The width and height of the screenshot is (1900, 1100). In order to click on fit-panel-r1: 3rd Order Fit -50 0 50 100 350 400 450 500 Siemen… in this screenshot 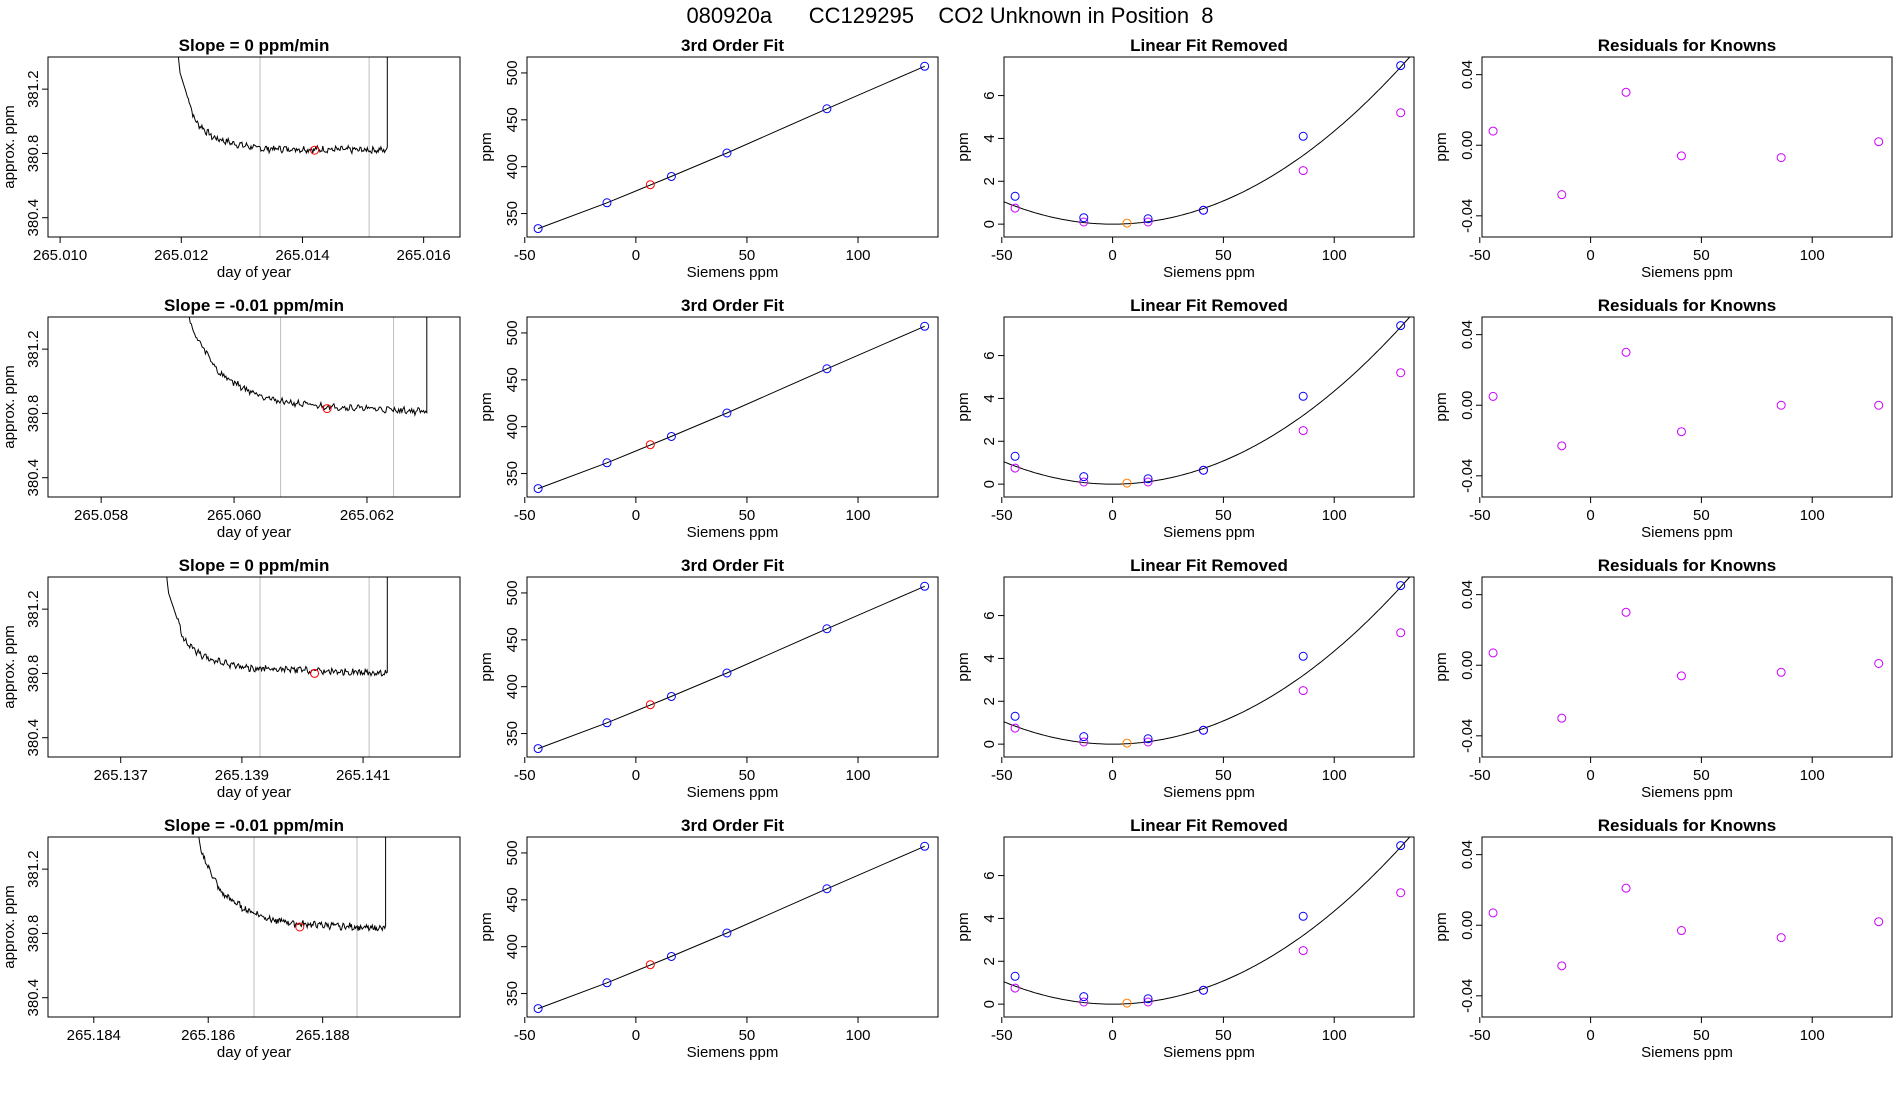, I will do `click(708, 418)`.